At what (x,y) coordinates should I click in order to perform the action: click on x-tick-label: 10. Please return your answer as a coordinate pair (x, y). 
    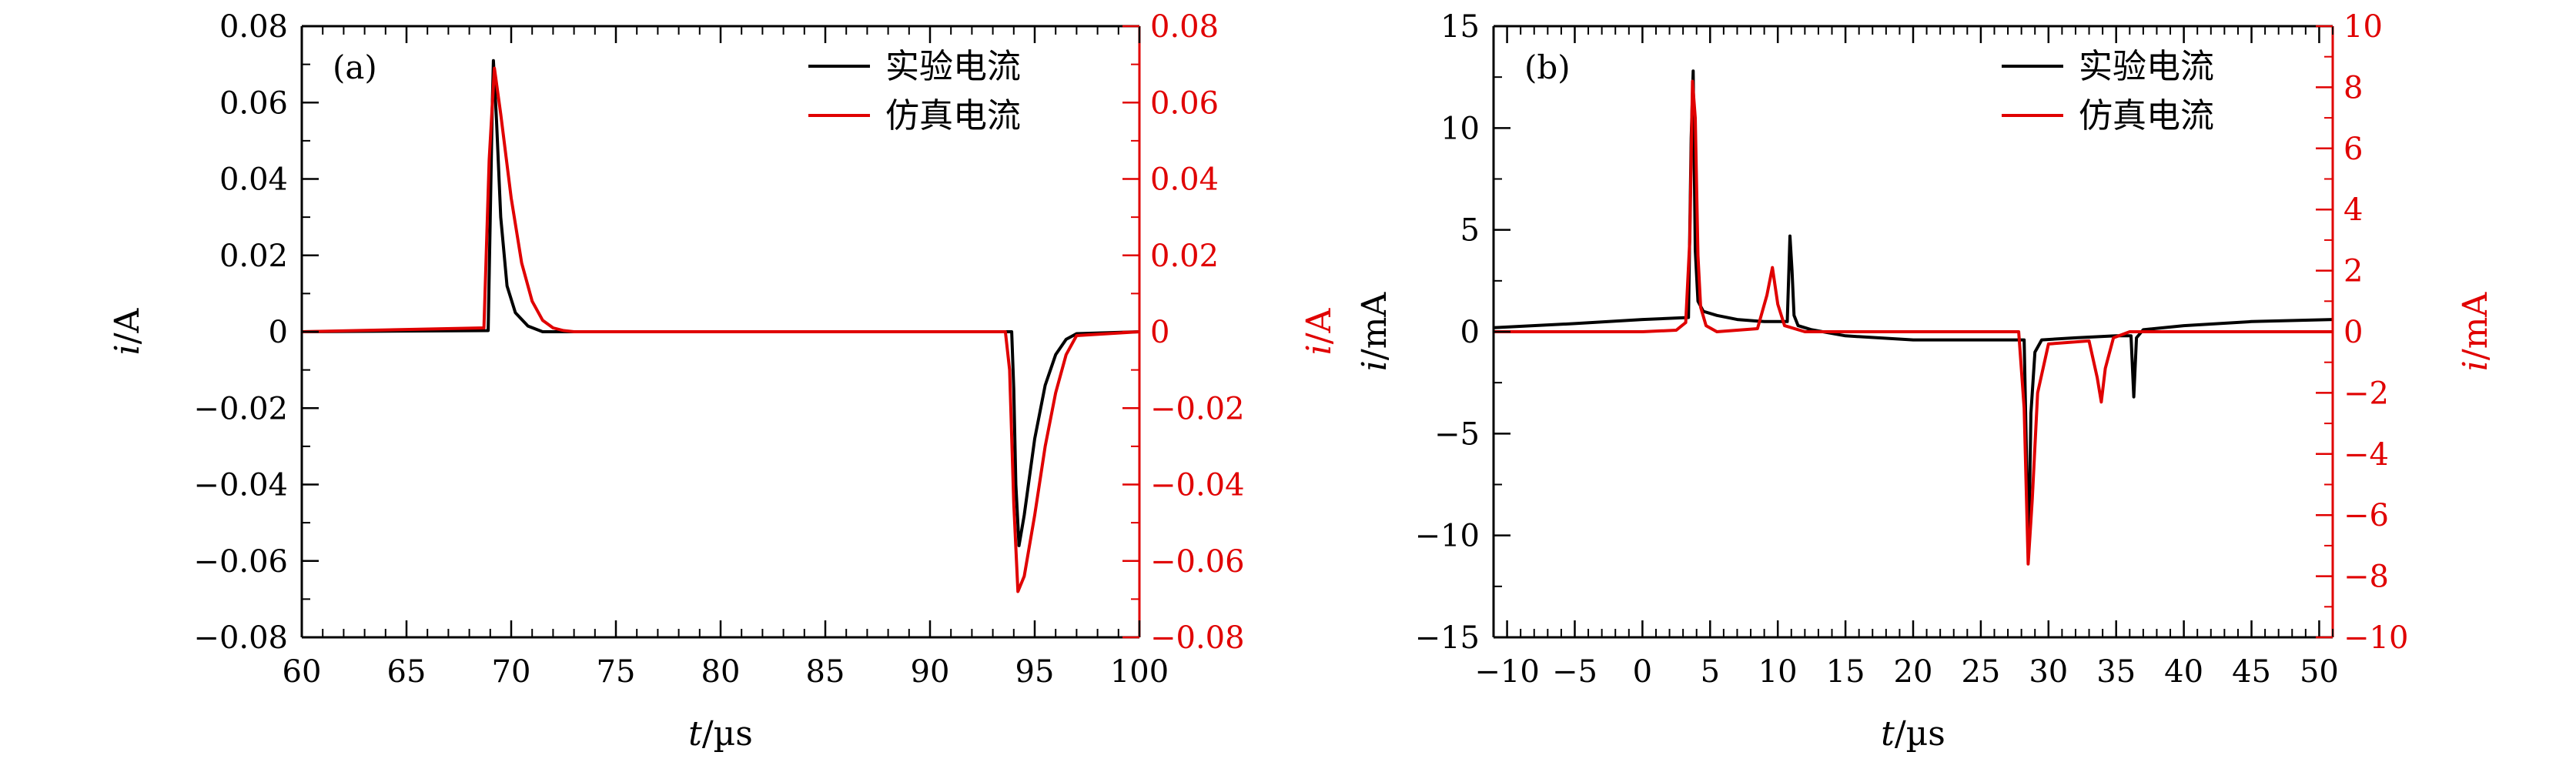
    Looking at the image, I should click on (1778, 672).